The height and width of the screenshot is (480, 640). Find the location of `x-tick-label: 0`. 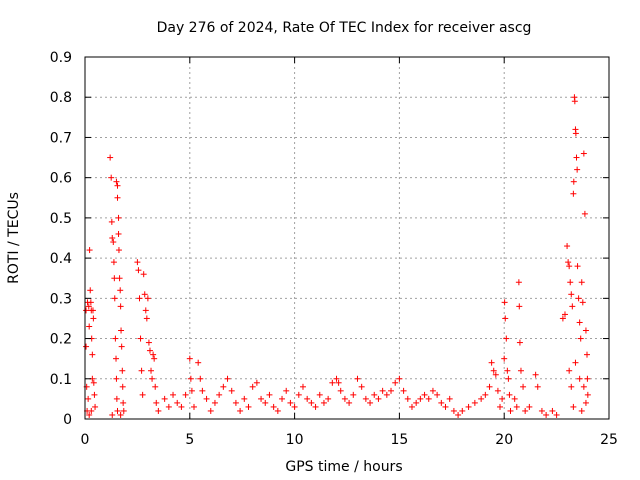

x-tick-label: 0 is located at coordinates (85, 440).